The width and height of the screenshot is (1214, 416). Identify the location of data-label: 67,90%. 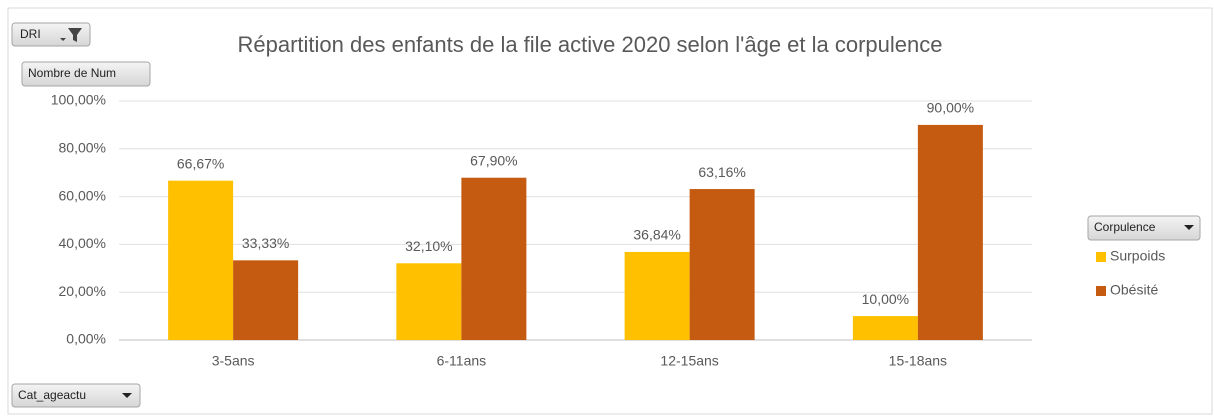
(493, 160).